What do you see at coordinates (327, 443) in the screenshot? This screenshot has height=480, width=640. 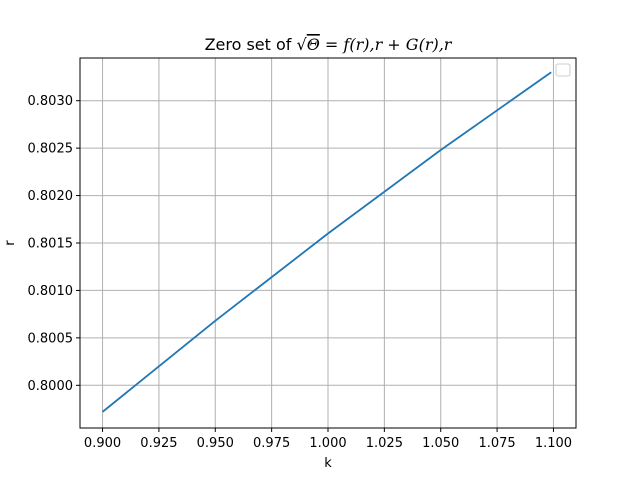 I see `x-tick-label: 1.000` at bounding box center [327, 443].